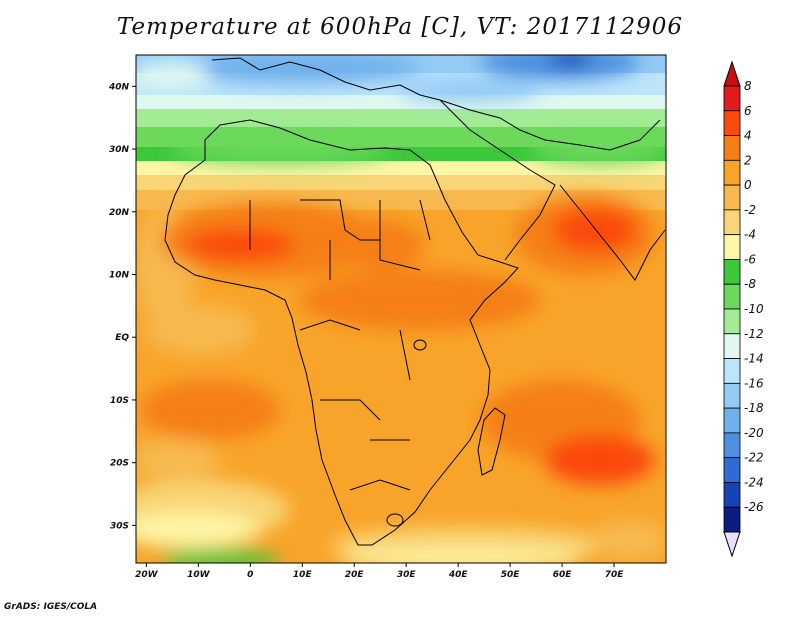 The image size is (800, 618). I want to click on colorbar-level-label: -20, so click(754, 433).